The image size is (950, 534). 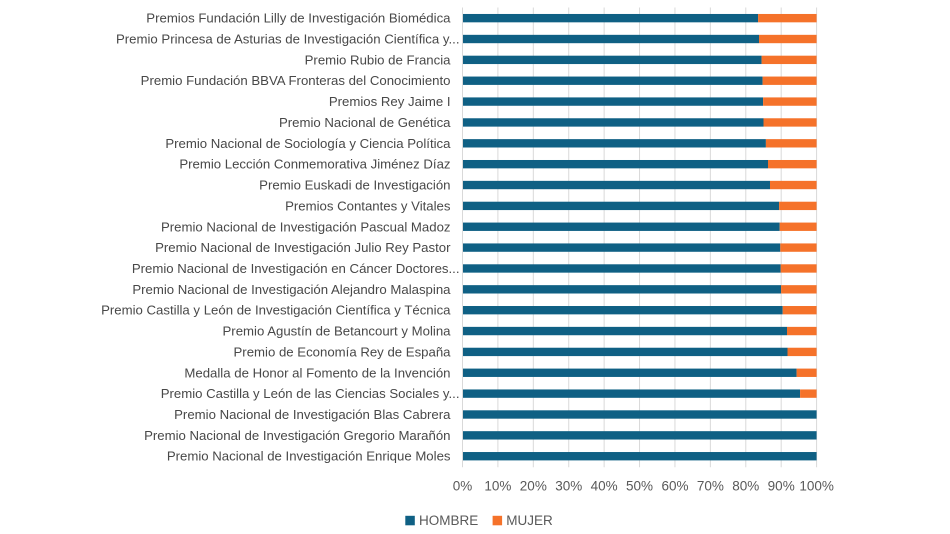 I want to click on svg-text:Premio Euskadi de Investigació: Premio Euskadi de Investigación, so click(x=354, y=185).